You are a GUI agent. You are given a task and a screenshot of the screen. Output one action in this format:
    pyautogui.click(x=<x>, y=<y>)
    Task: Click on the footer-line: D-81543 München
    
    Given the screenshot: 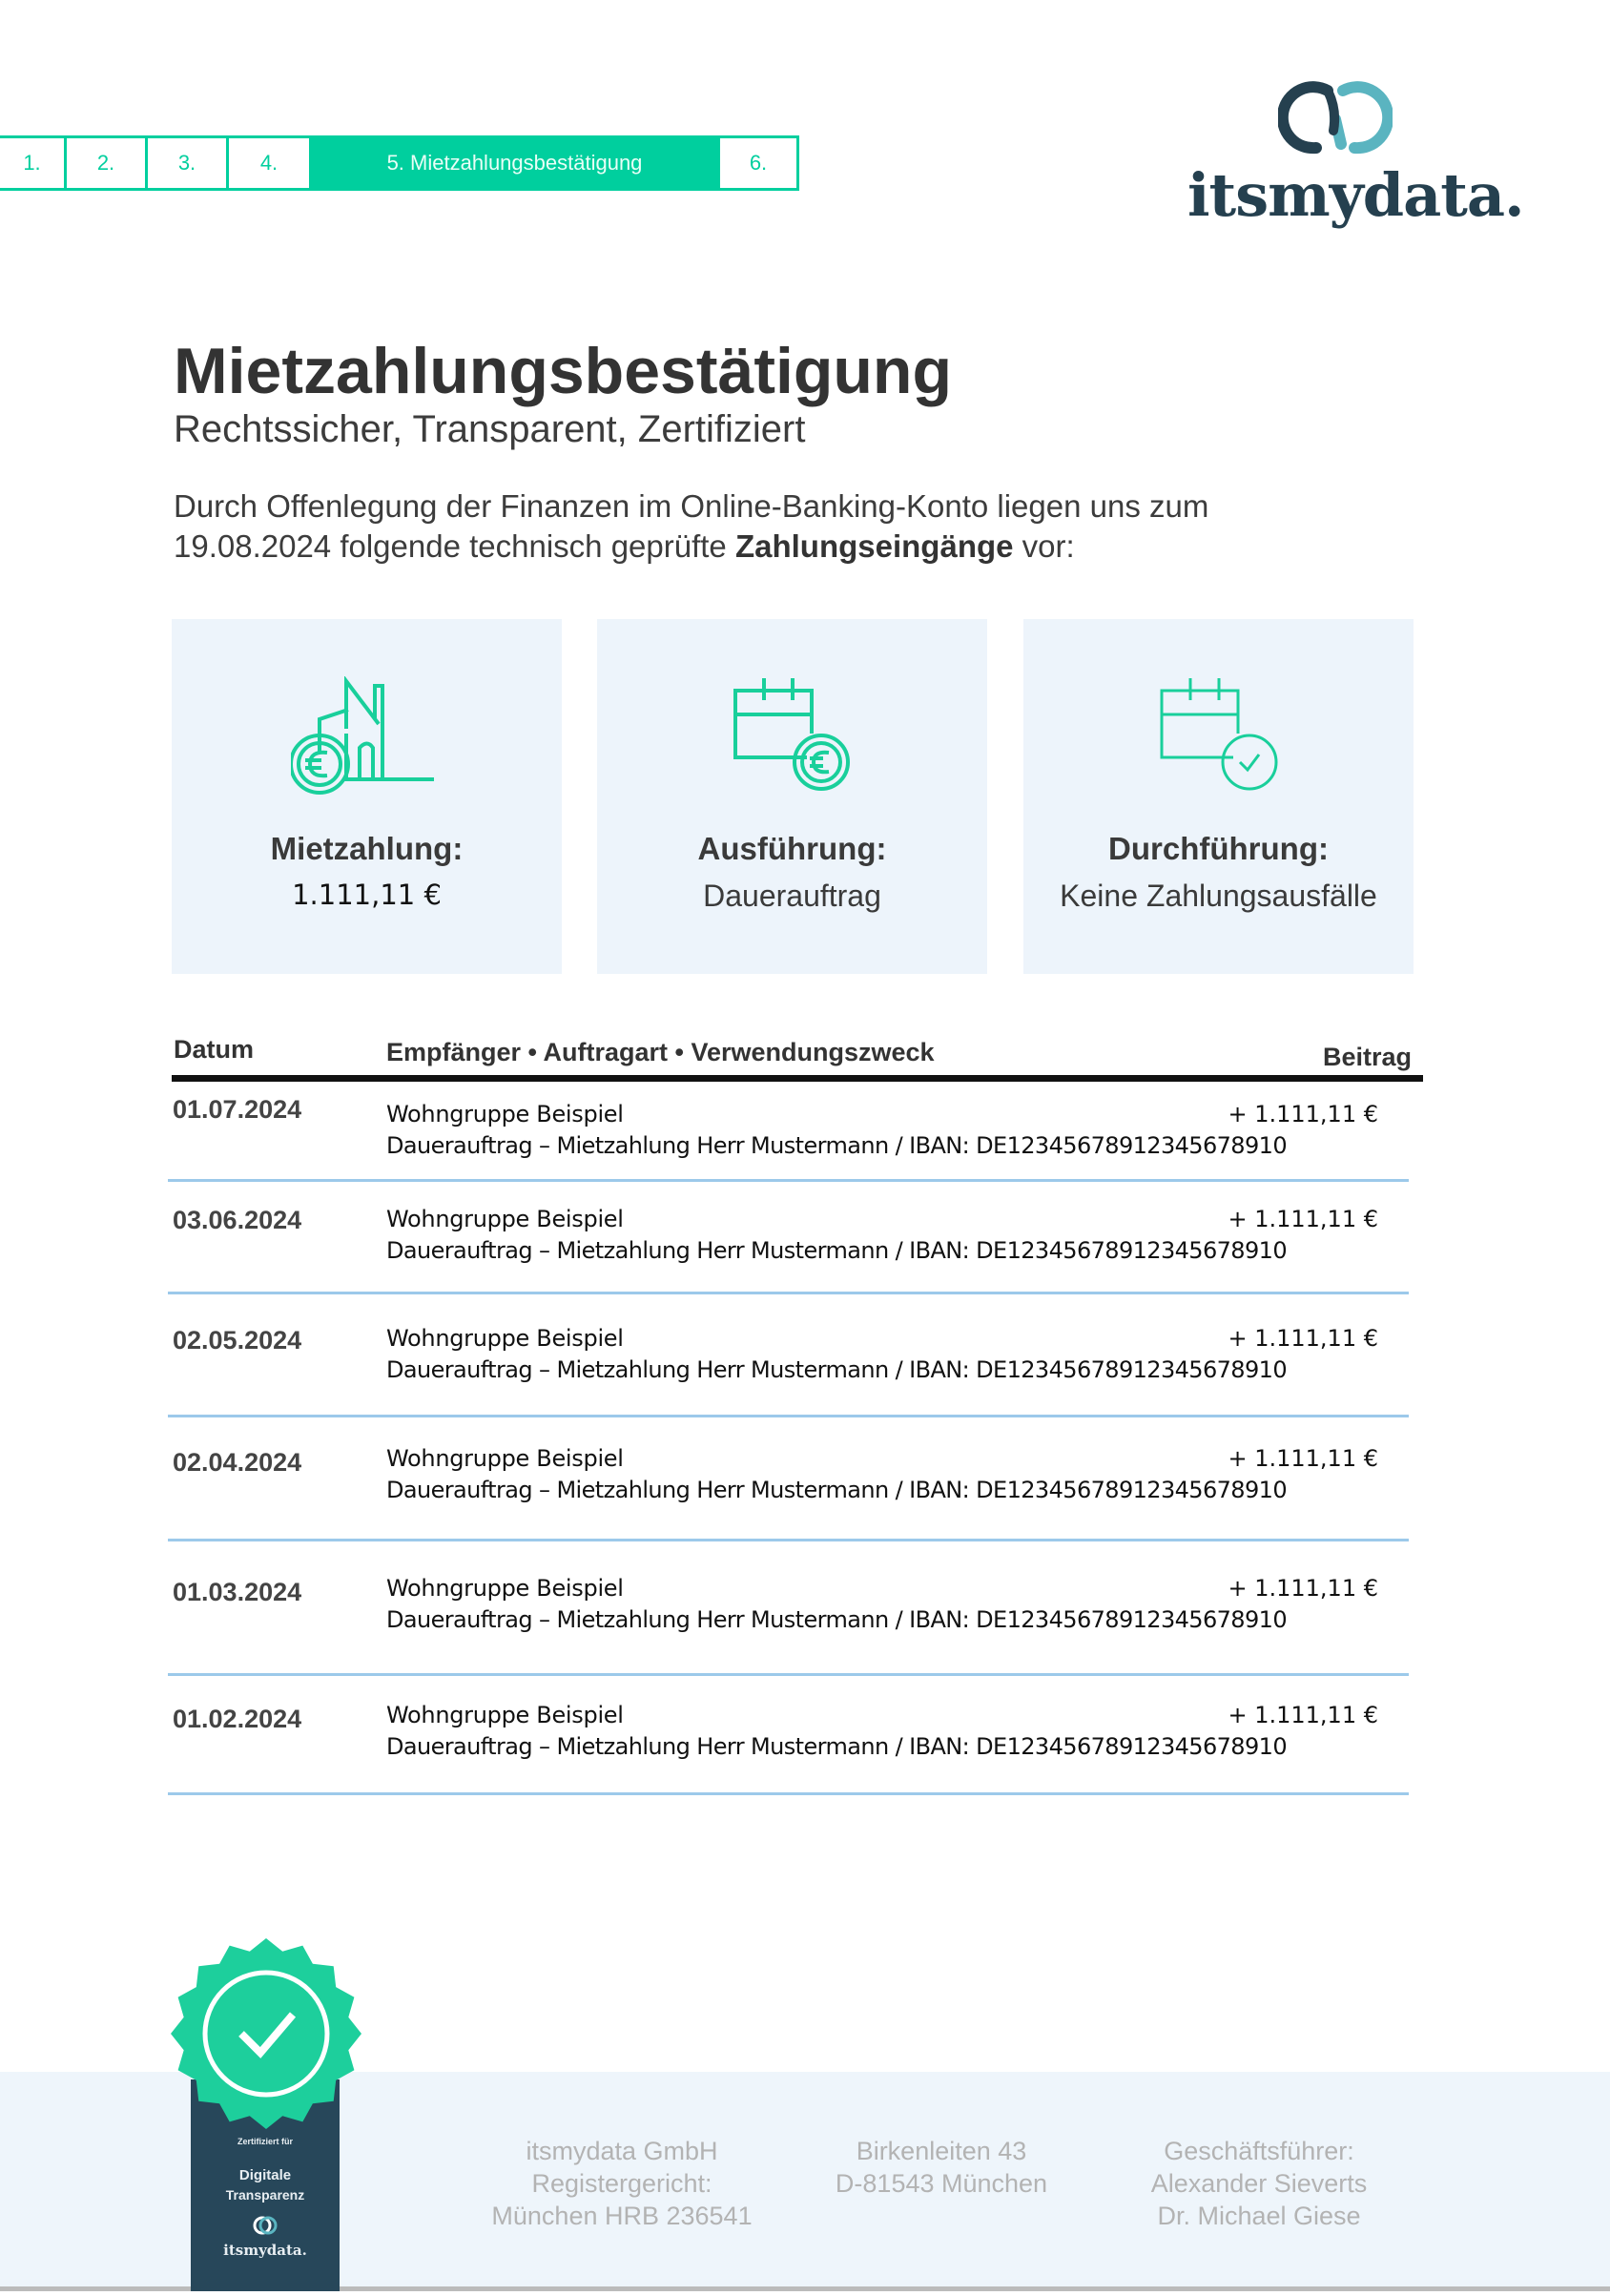 What is the action you would take?
    pyautogui.click(x=941, y=2183)
    